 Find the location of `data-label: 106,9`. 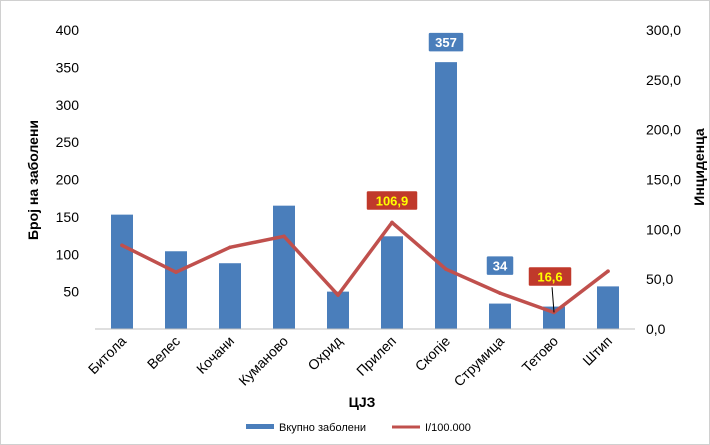

data-label: 106,9 is located at coordinates (392, 200).